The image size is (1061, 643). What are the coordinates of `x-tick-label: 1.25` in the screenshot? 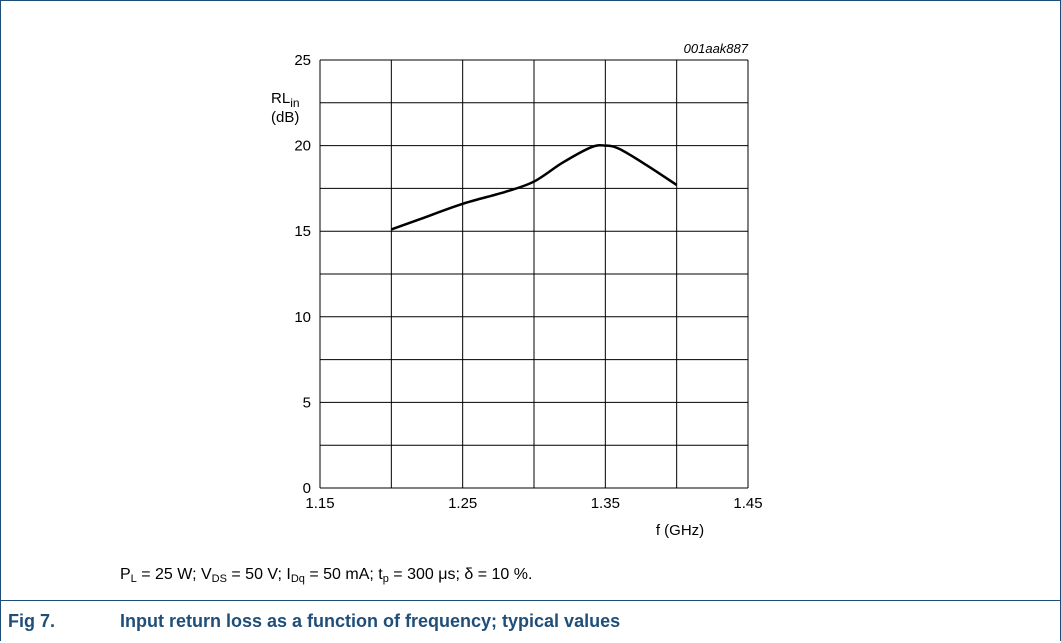 It's located at (462, 503).